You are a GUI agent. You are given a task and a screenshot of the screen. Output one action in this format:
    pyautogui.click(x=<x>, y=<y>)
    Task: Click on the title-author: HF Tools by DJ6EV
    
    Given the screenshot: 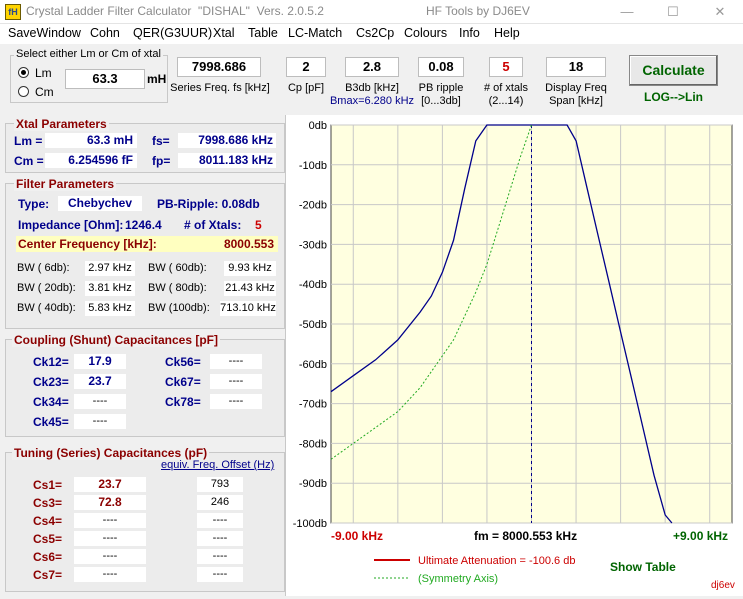 What is the action you would take?
    pyautogui.click(x=478, y=11)
    